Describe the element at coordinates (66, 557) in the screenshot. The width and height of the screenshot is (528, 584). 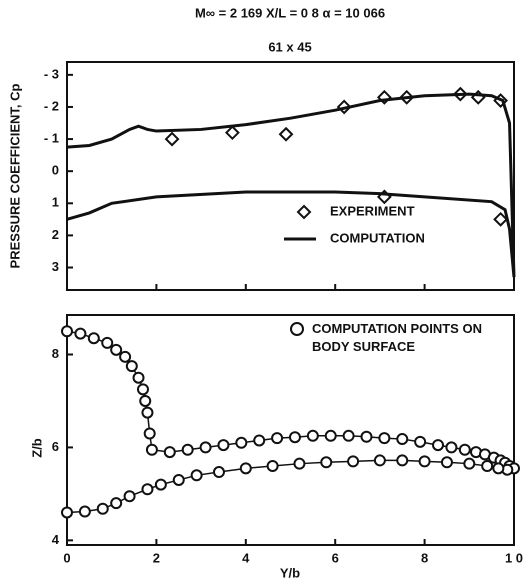
I see `x-tick-label: 0` at that location.